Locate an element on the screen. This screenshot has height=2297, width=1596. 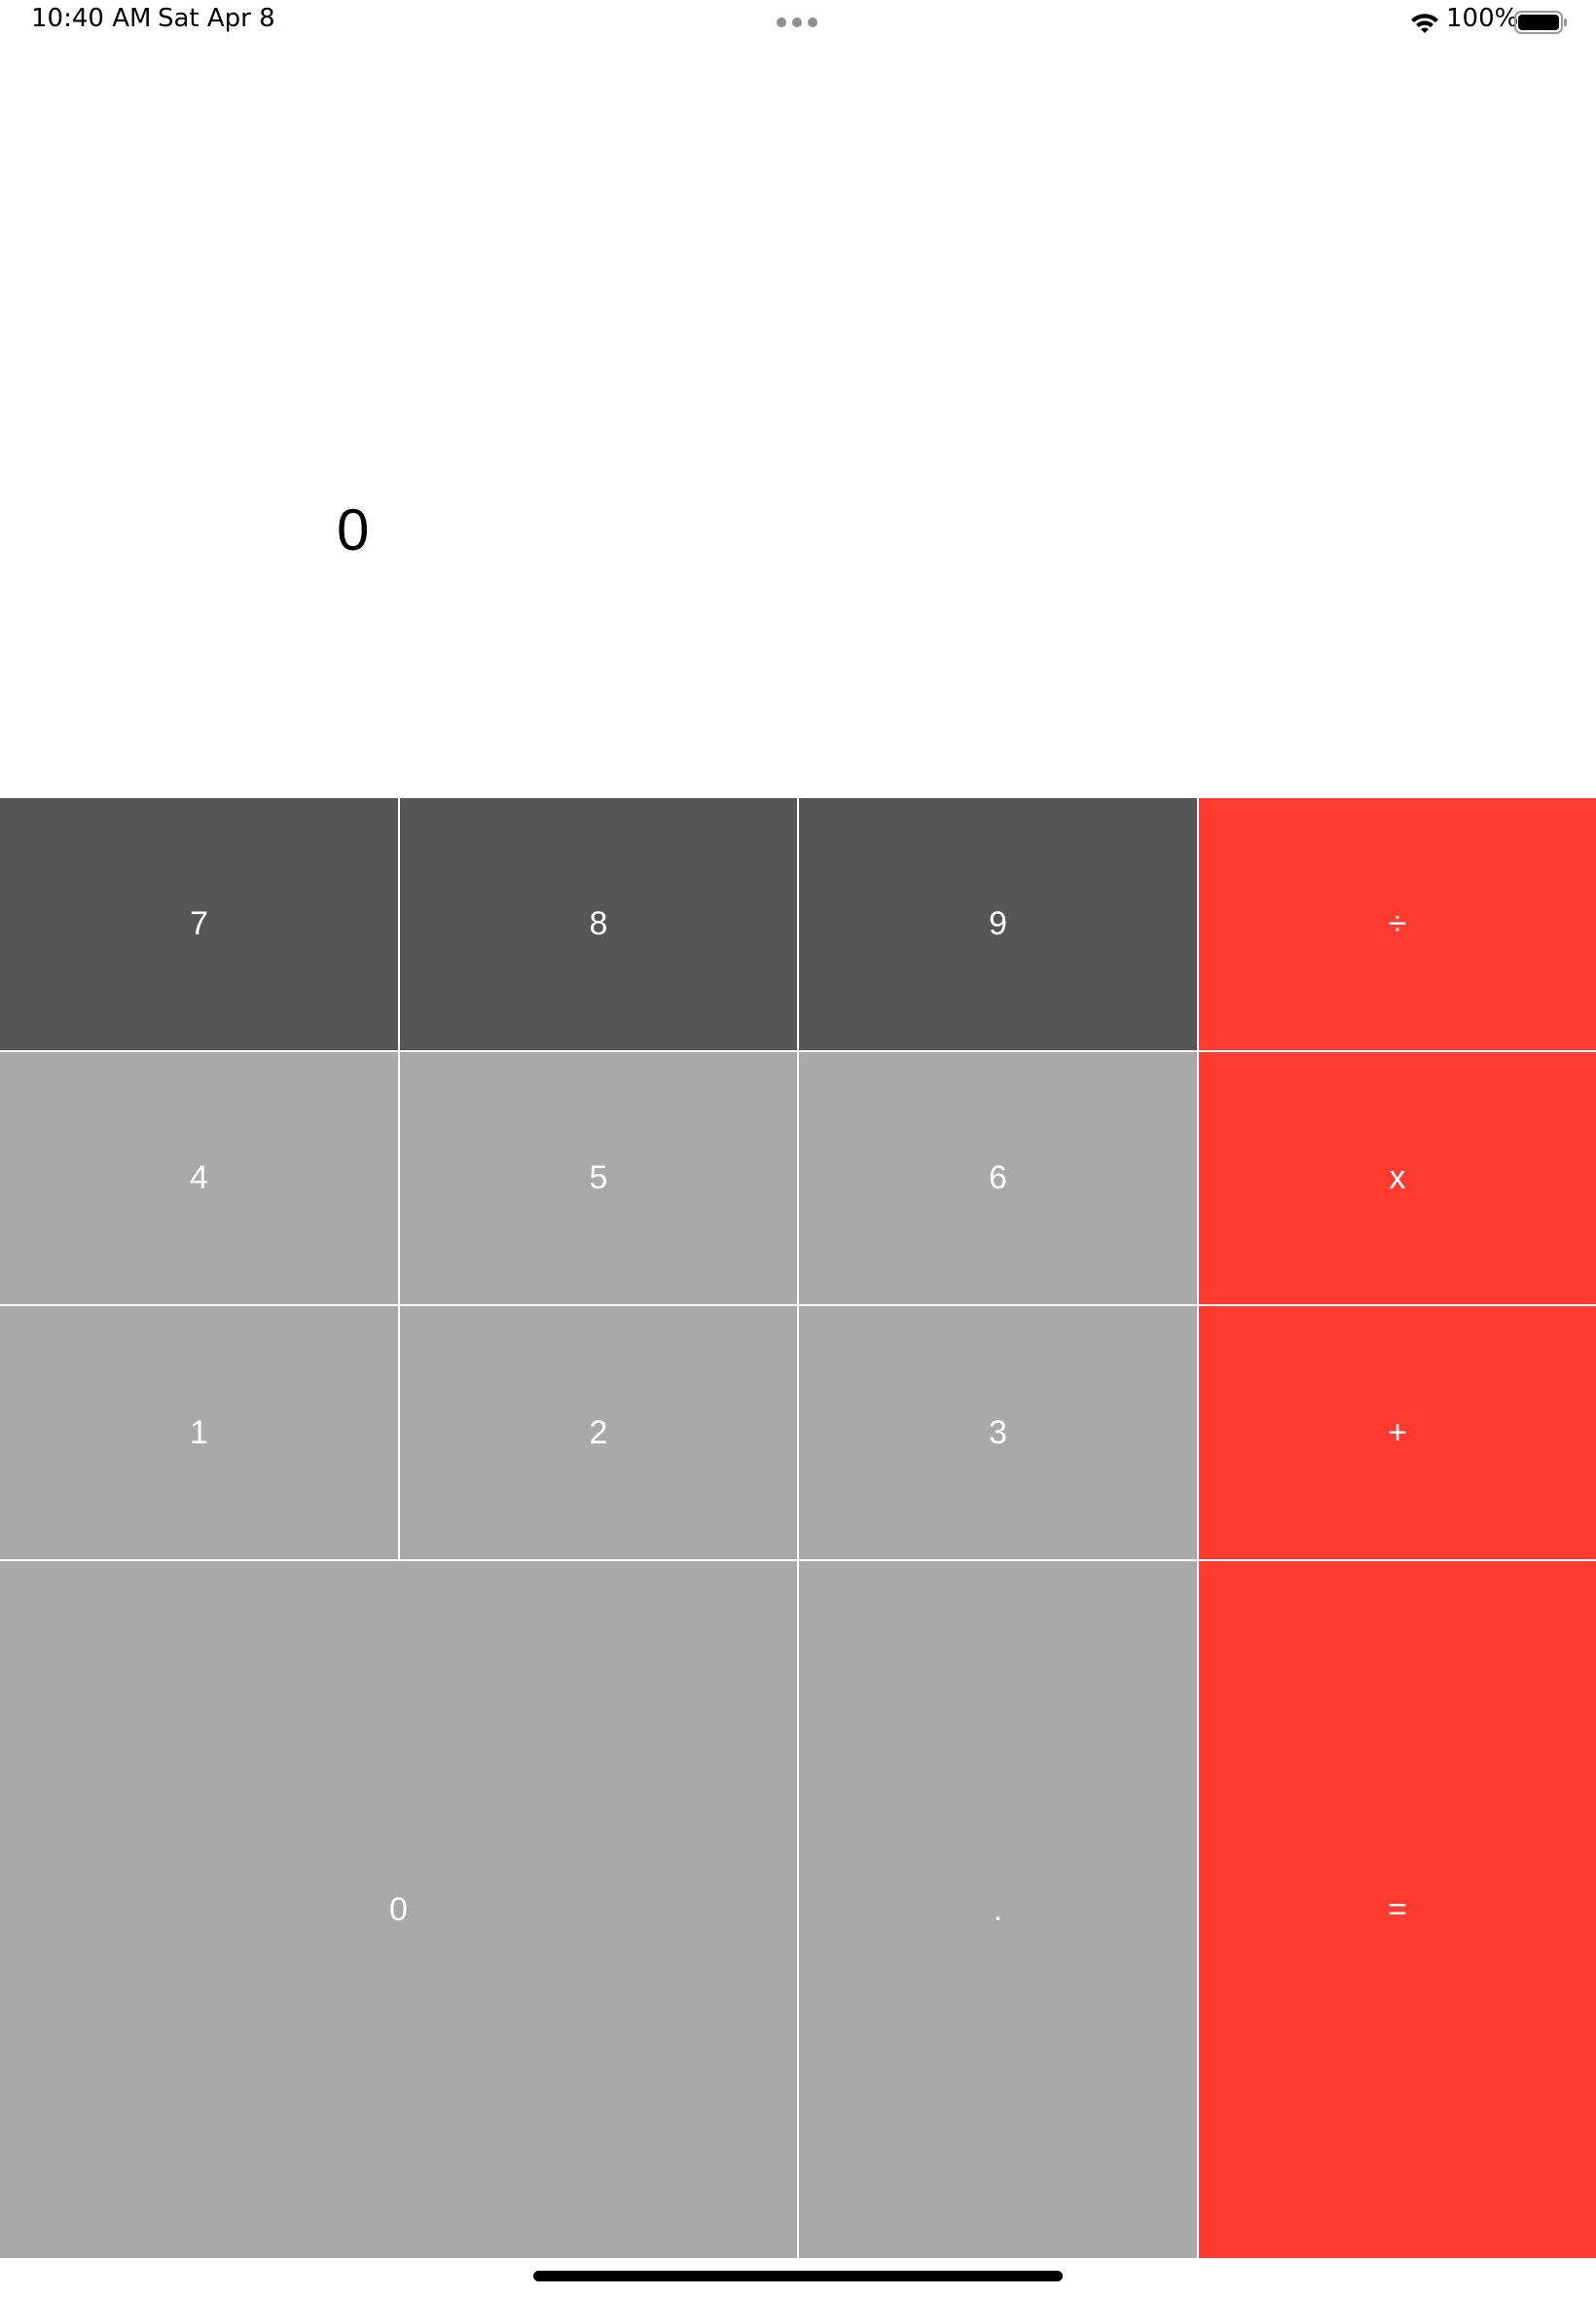
key-2: 2 is located at coordinates (598, 1432).